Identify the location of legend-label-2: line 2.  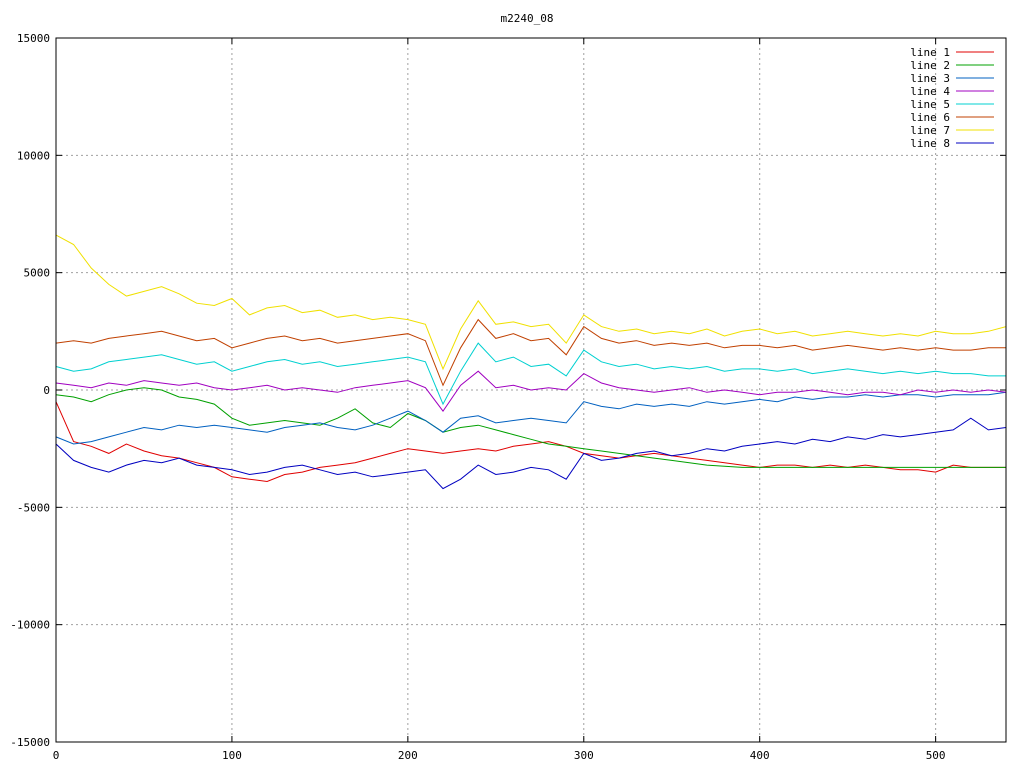
(930, 65).